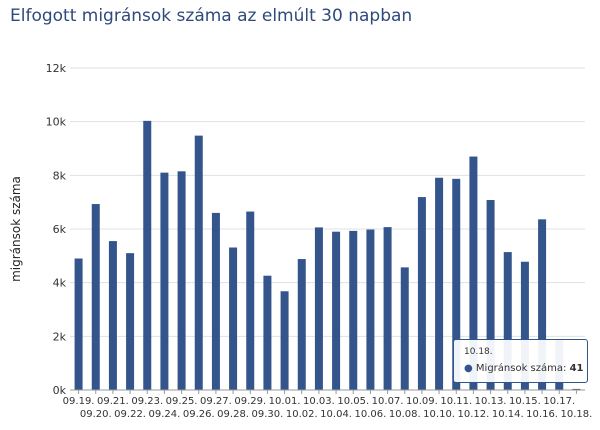 This screenshot has width=600, height=430. Describe the element at coordinates (16, 229) in the screenshot. I see `y-axis-label: migránsok száma` at that location.